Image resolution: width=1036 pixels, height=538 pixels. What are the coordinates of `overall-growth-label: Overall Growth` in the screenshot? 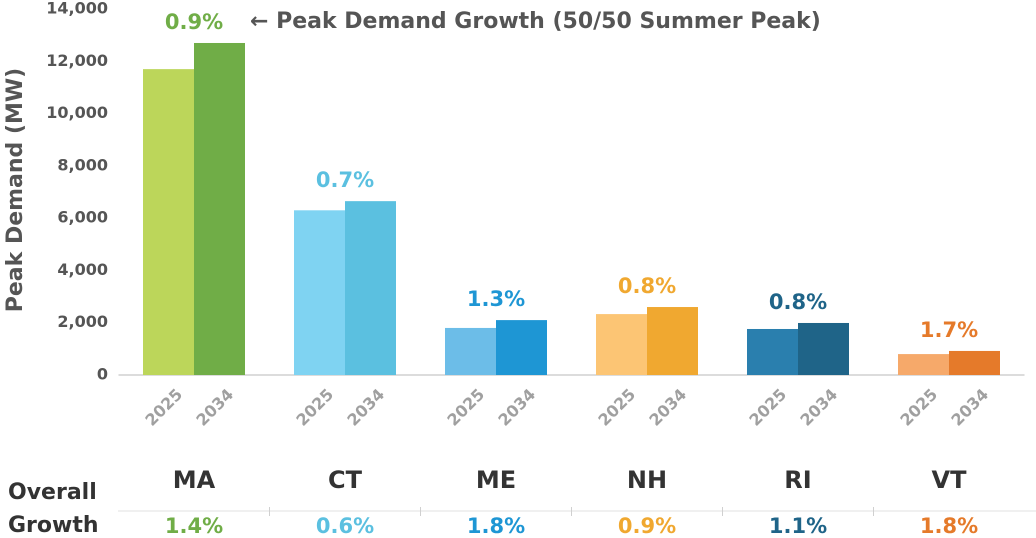 It's located at (53, 509).